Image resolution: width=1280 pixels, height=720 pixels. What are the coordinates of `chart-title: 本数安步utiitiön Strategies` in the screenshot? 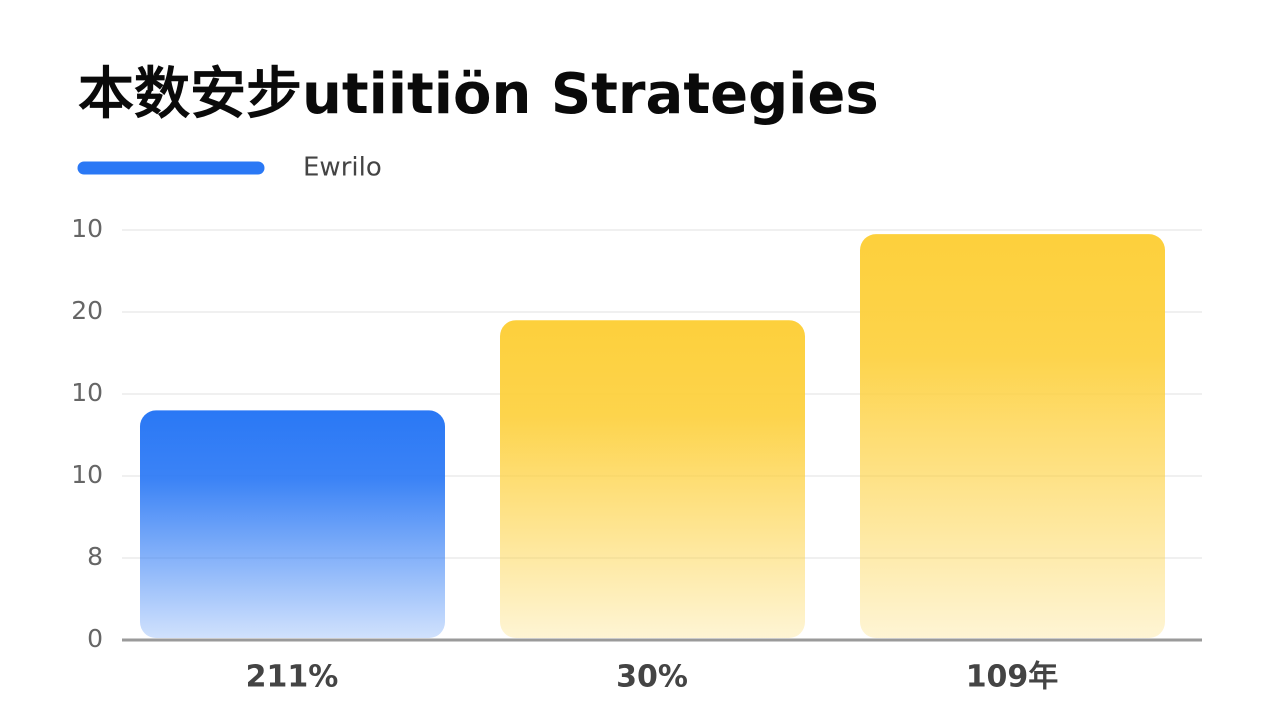 It's located at (478, 94).